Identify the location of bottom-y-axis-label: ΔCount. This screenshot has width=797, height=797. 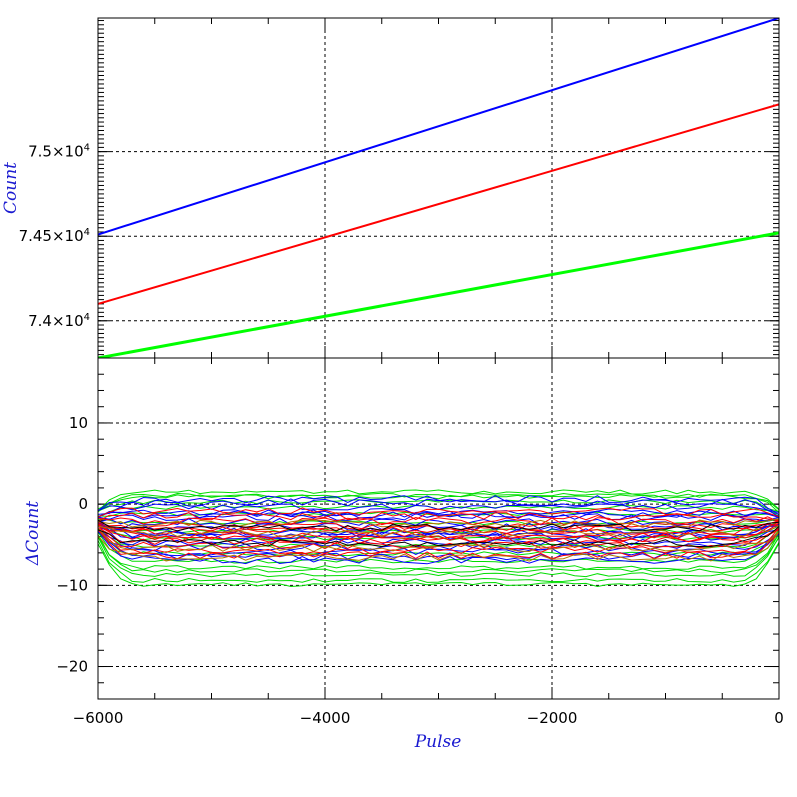
(33, 533).